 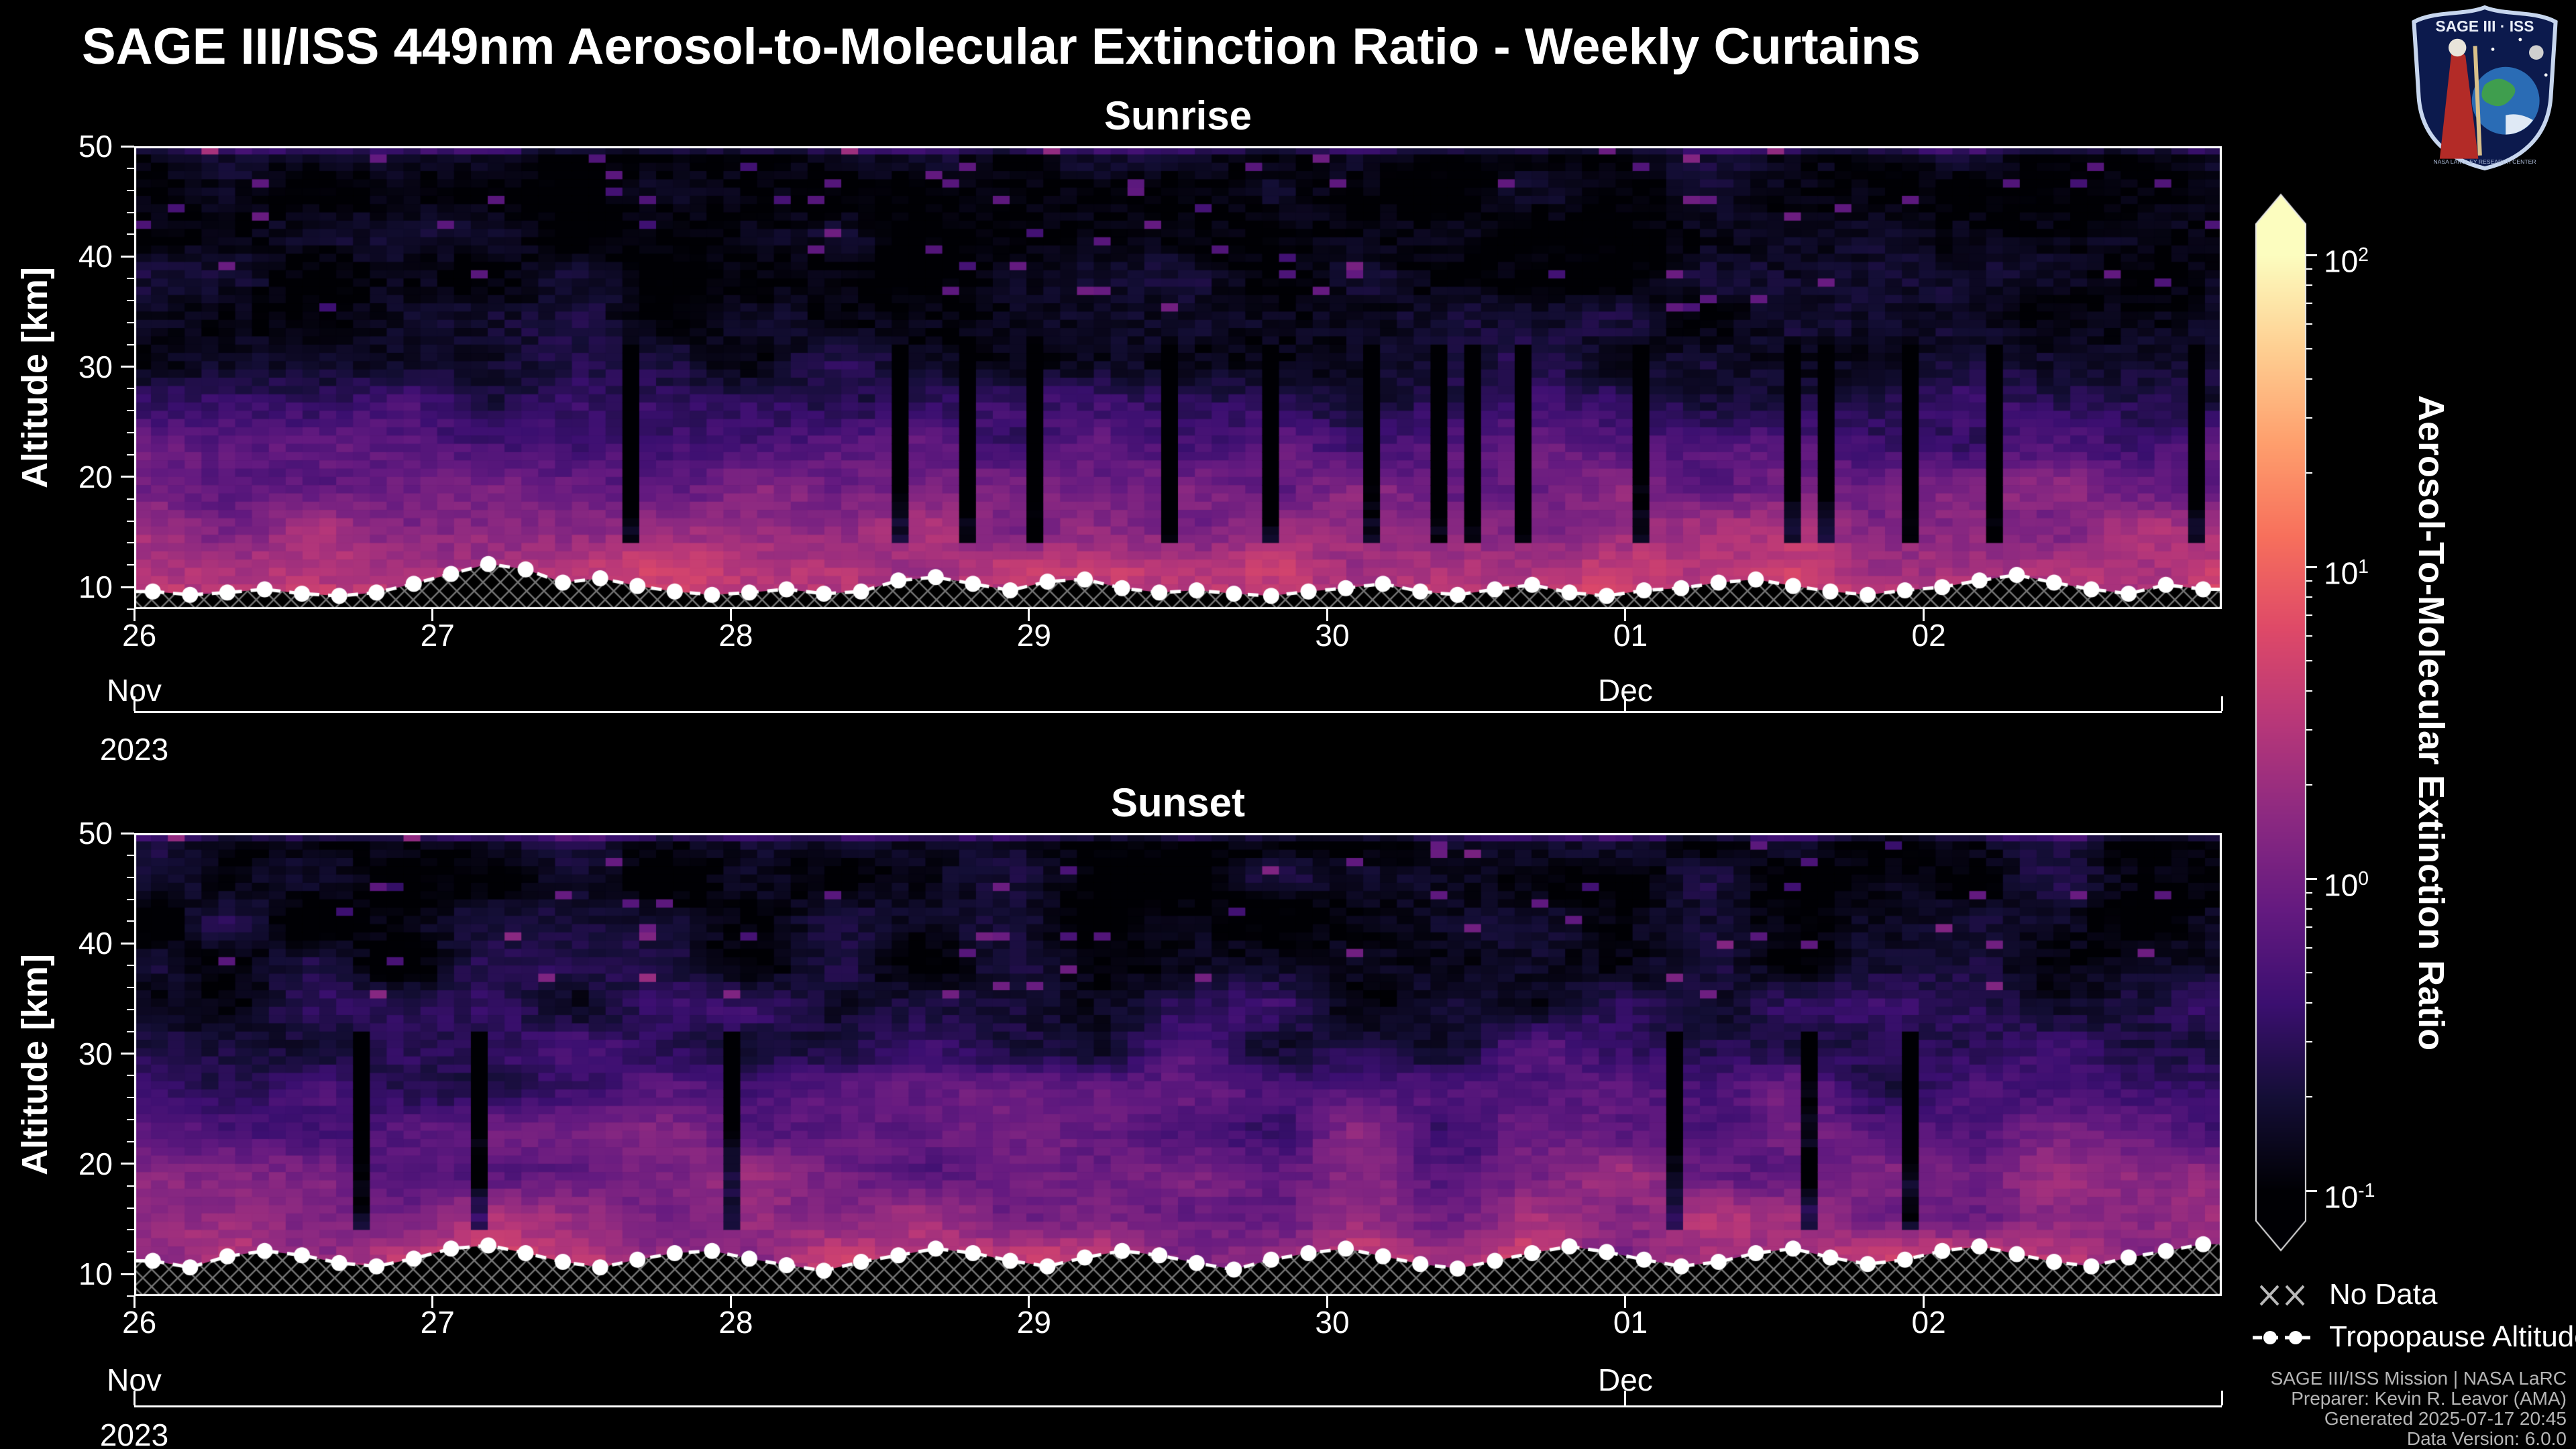 What do you see at coordinates (2346, 885) in the screenshot?
I see `colorbar-tick-label: 10⁰` at bounding box center [2346, 885].